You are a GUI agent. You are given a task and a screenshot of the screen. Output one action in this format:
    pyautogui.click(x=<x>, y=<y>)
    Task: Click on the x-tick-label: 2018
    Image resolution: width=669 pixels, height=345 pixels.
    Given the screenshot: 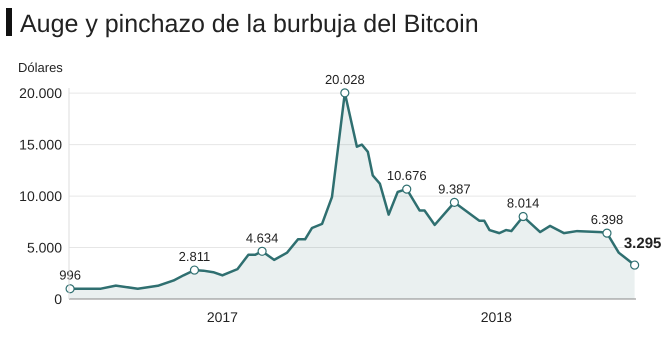 What is the action you would take?
    pyautogui.click(x=496, y=317)
    